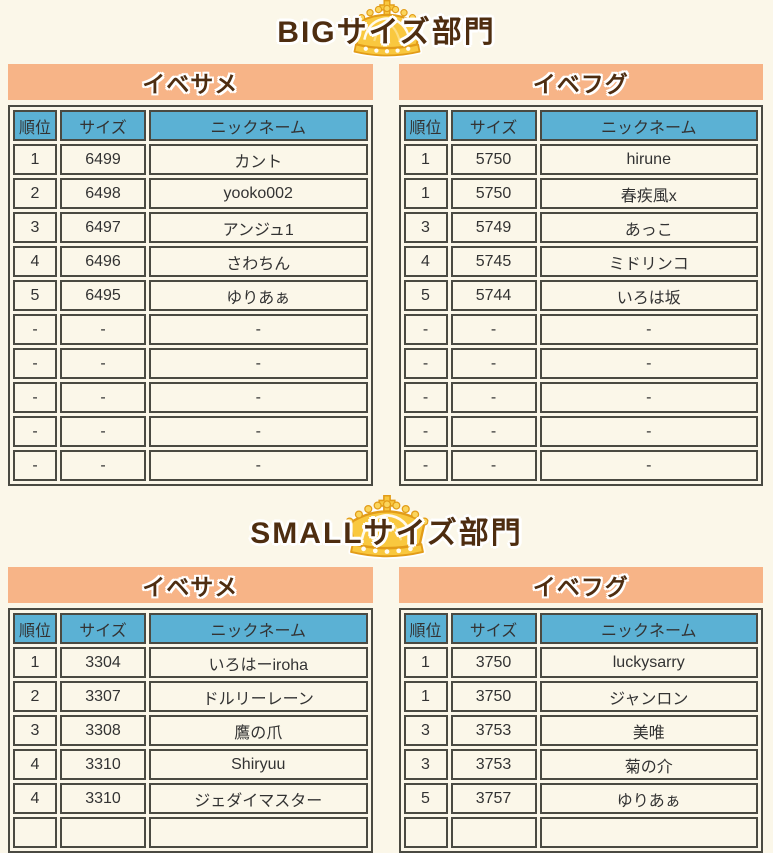  I want to click on nickname-cell: ジャンロン, so click(648, 696).